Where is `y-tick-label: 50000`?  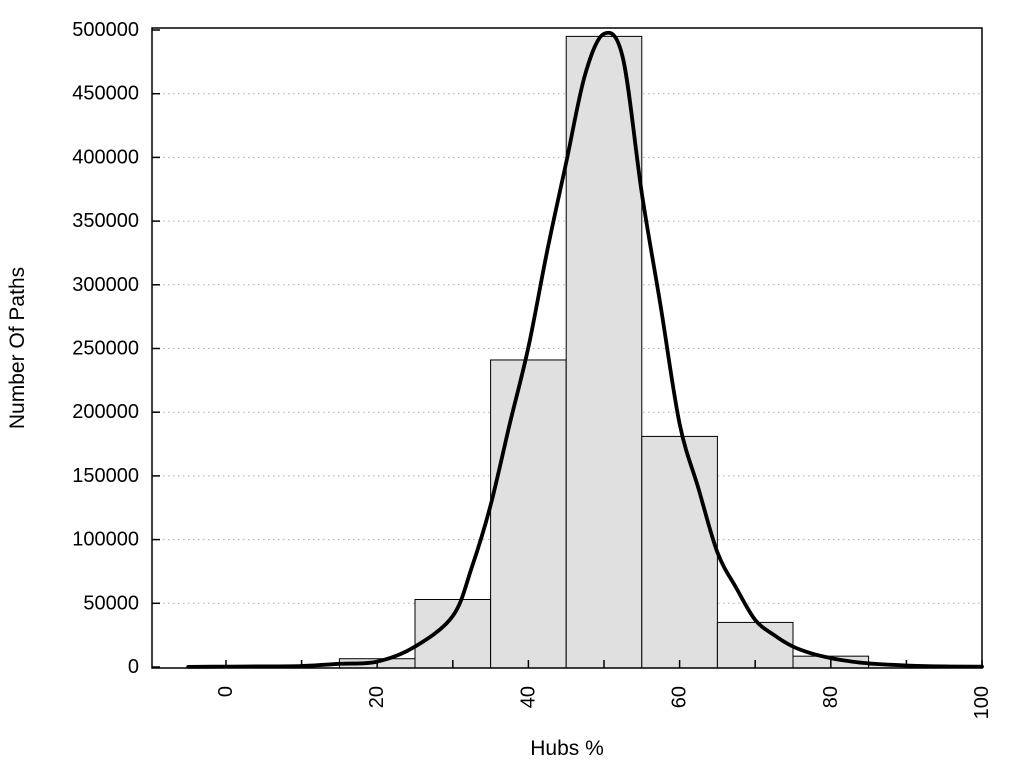
y-tick-label: 50000 is located at coordinates (111, 603).